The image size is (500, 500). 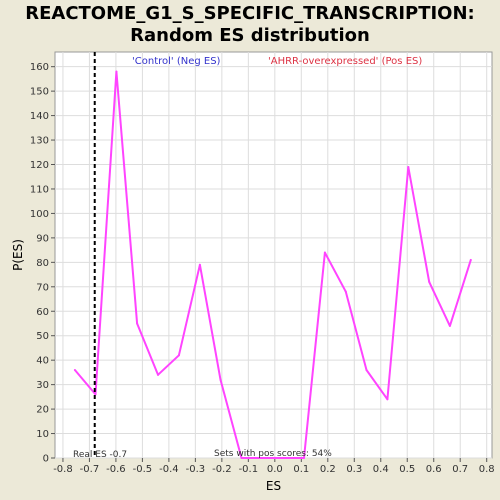 I want to click on x-tick-label: 0.1, so click(x=301, y=469).